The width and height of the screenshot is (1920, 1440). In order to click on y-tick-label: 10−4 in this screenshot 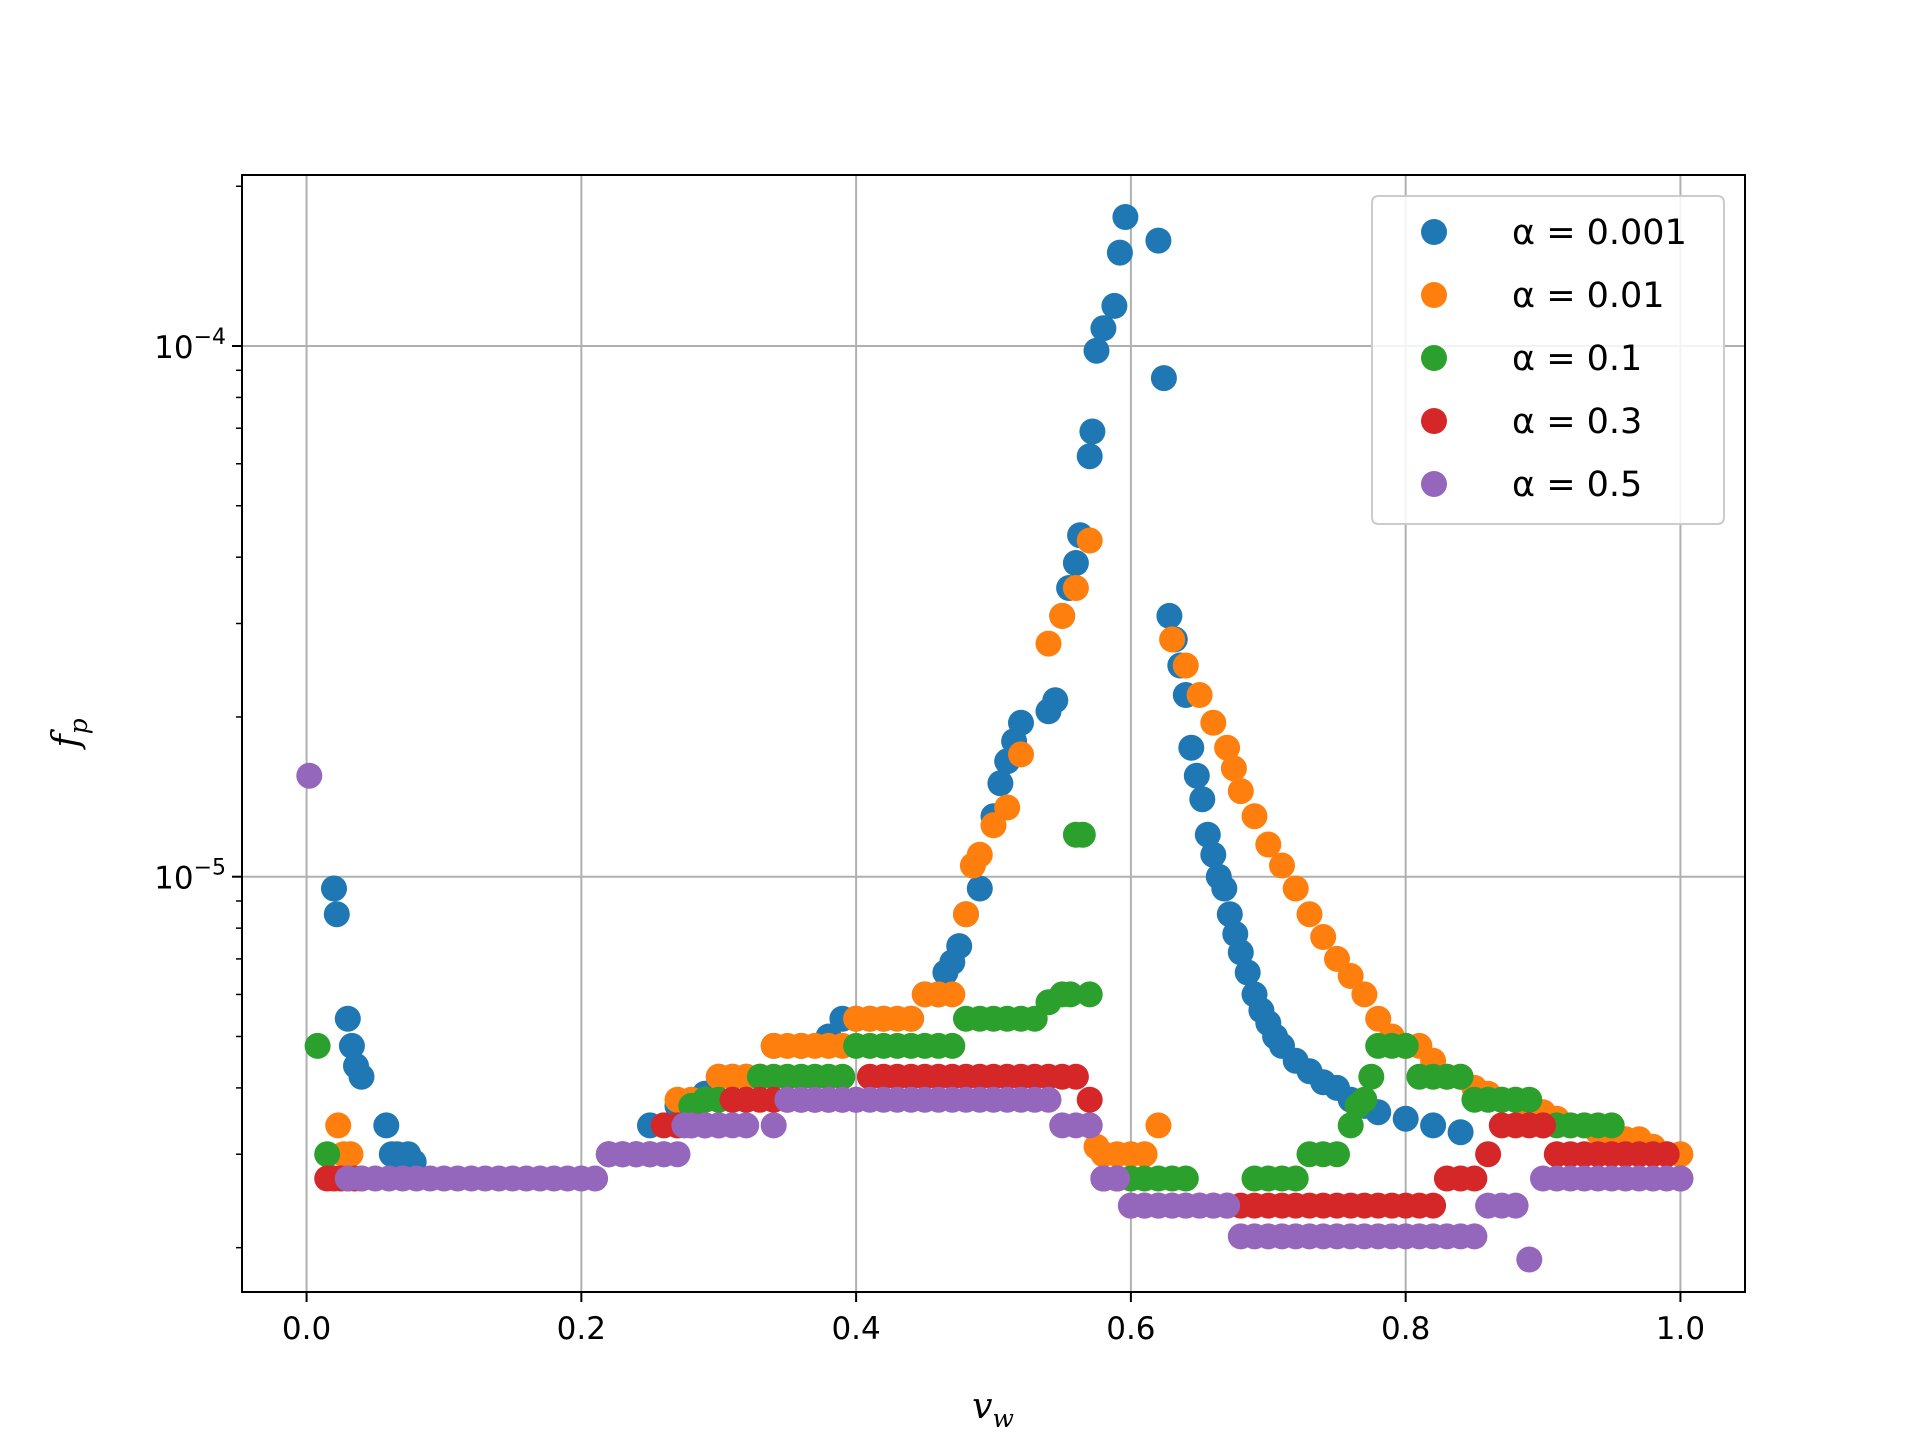, I will do `click(190, 345)`.